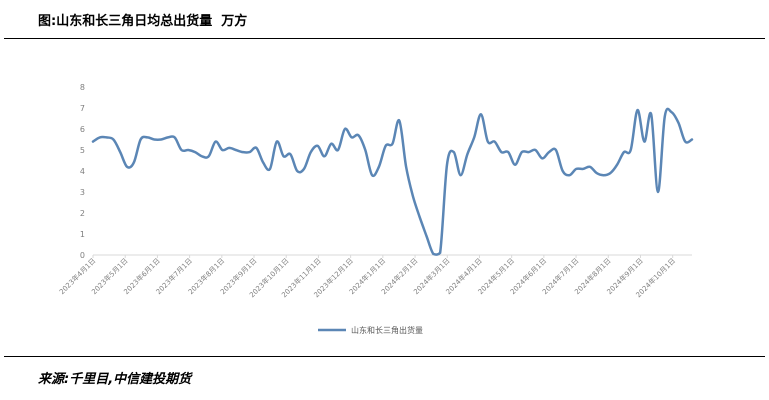  Describe the element at coordinates (384, 38) in the screenshot. I see `top-divider` at that location.